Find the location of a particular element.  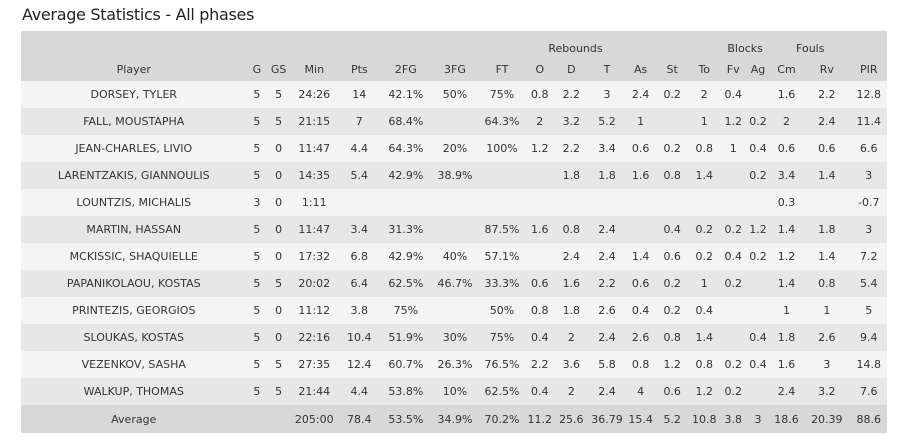

stat-cell: 21:15 is located at coordinates (314, 121).